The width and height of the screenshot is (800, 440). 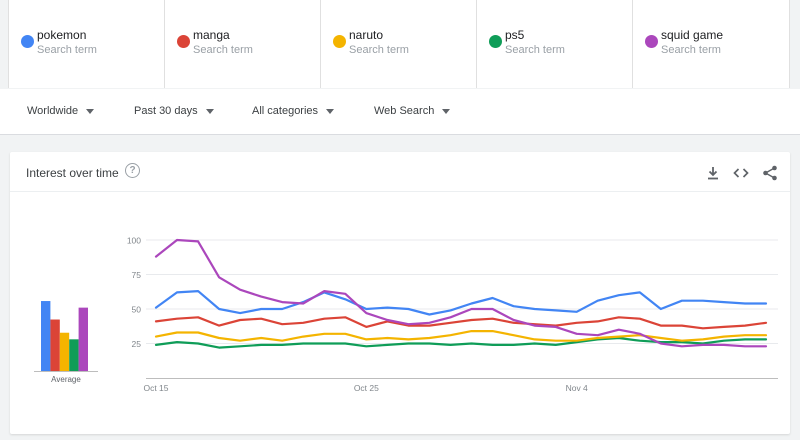 What do you see at coordinates (53, 111) in the screenshot?
I see `region-dropdown-label: Worldwide` at bounding box center [53, 111].